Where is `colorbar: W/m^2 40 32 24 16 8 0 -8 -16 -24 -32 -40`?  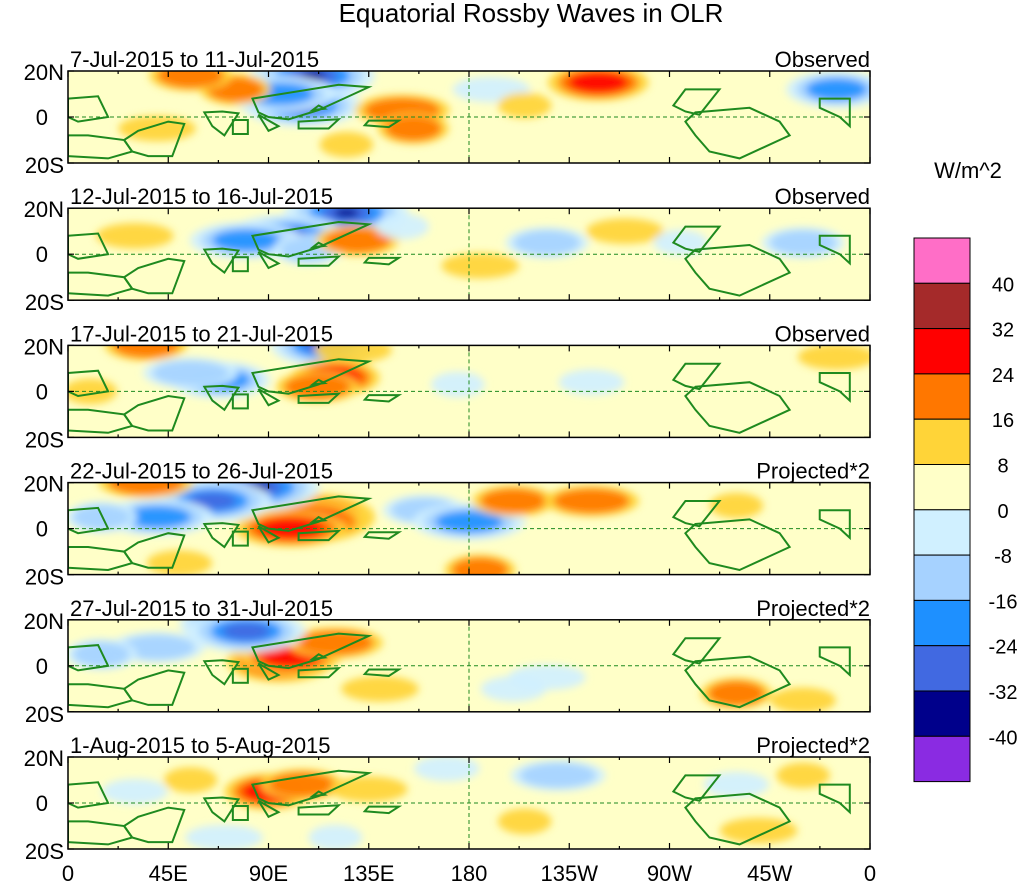
colorbar: W/m^2 40 32 24 16 8 0 -8 -16 -24 -32 -40 is located at coordinates (965, 470).